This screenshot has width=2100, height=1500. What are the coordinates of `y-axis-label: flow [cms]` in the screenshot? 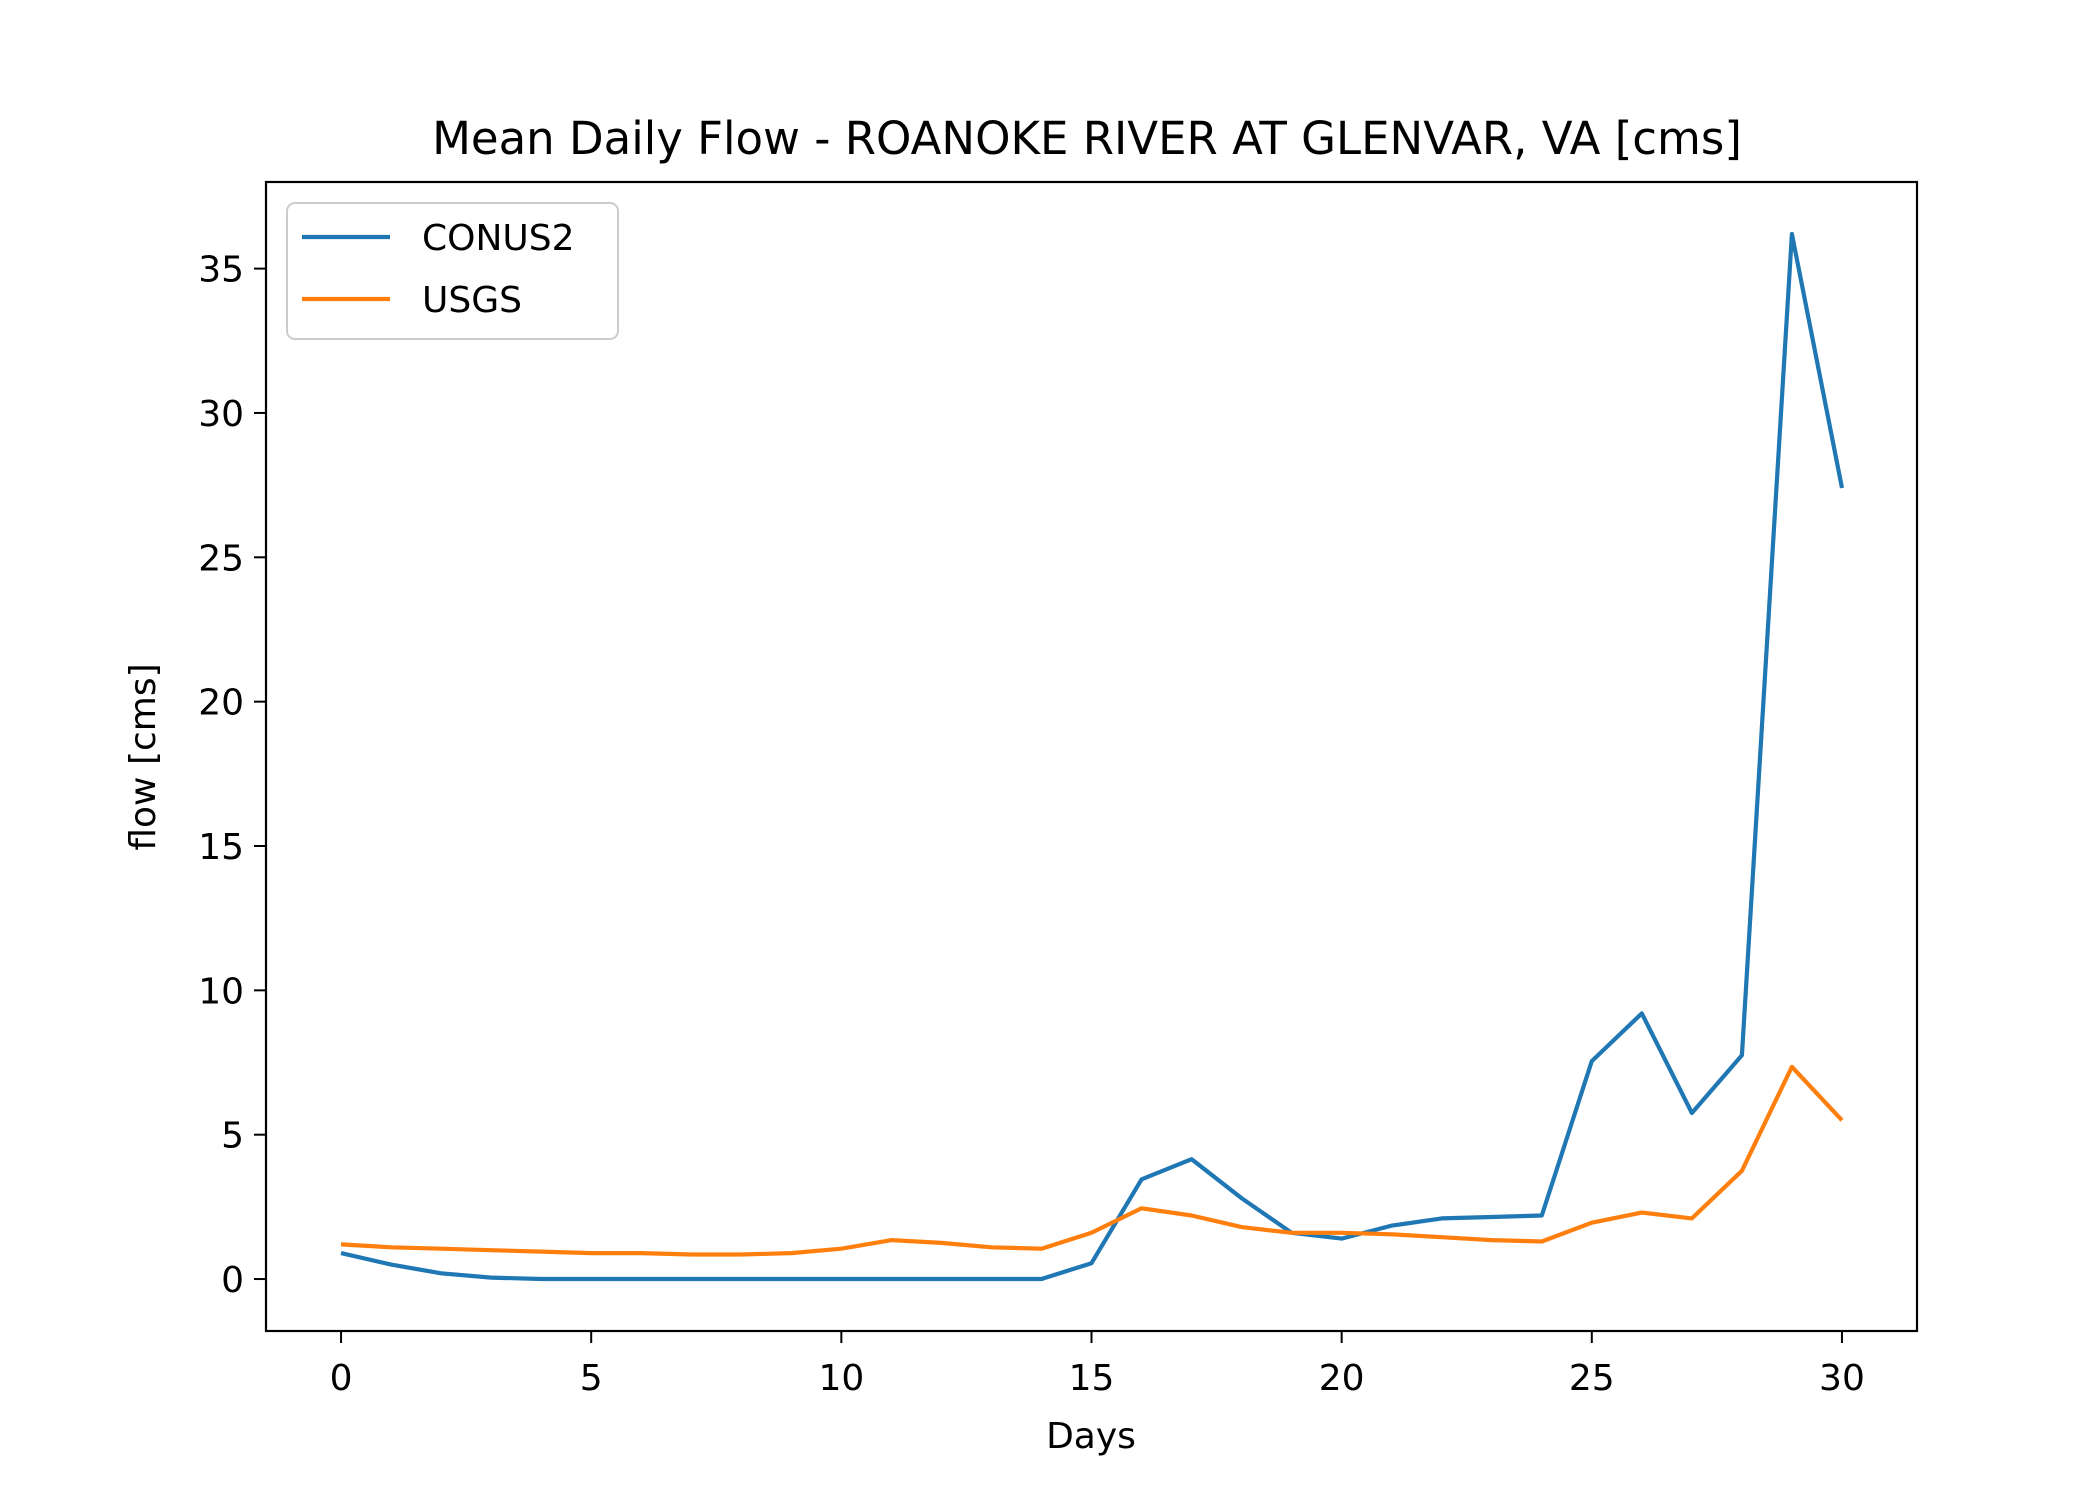 It's located at (143, 756).